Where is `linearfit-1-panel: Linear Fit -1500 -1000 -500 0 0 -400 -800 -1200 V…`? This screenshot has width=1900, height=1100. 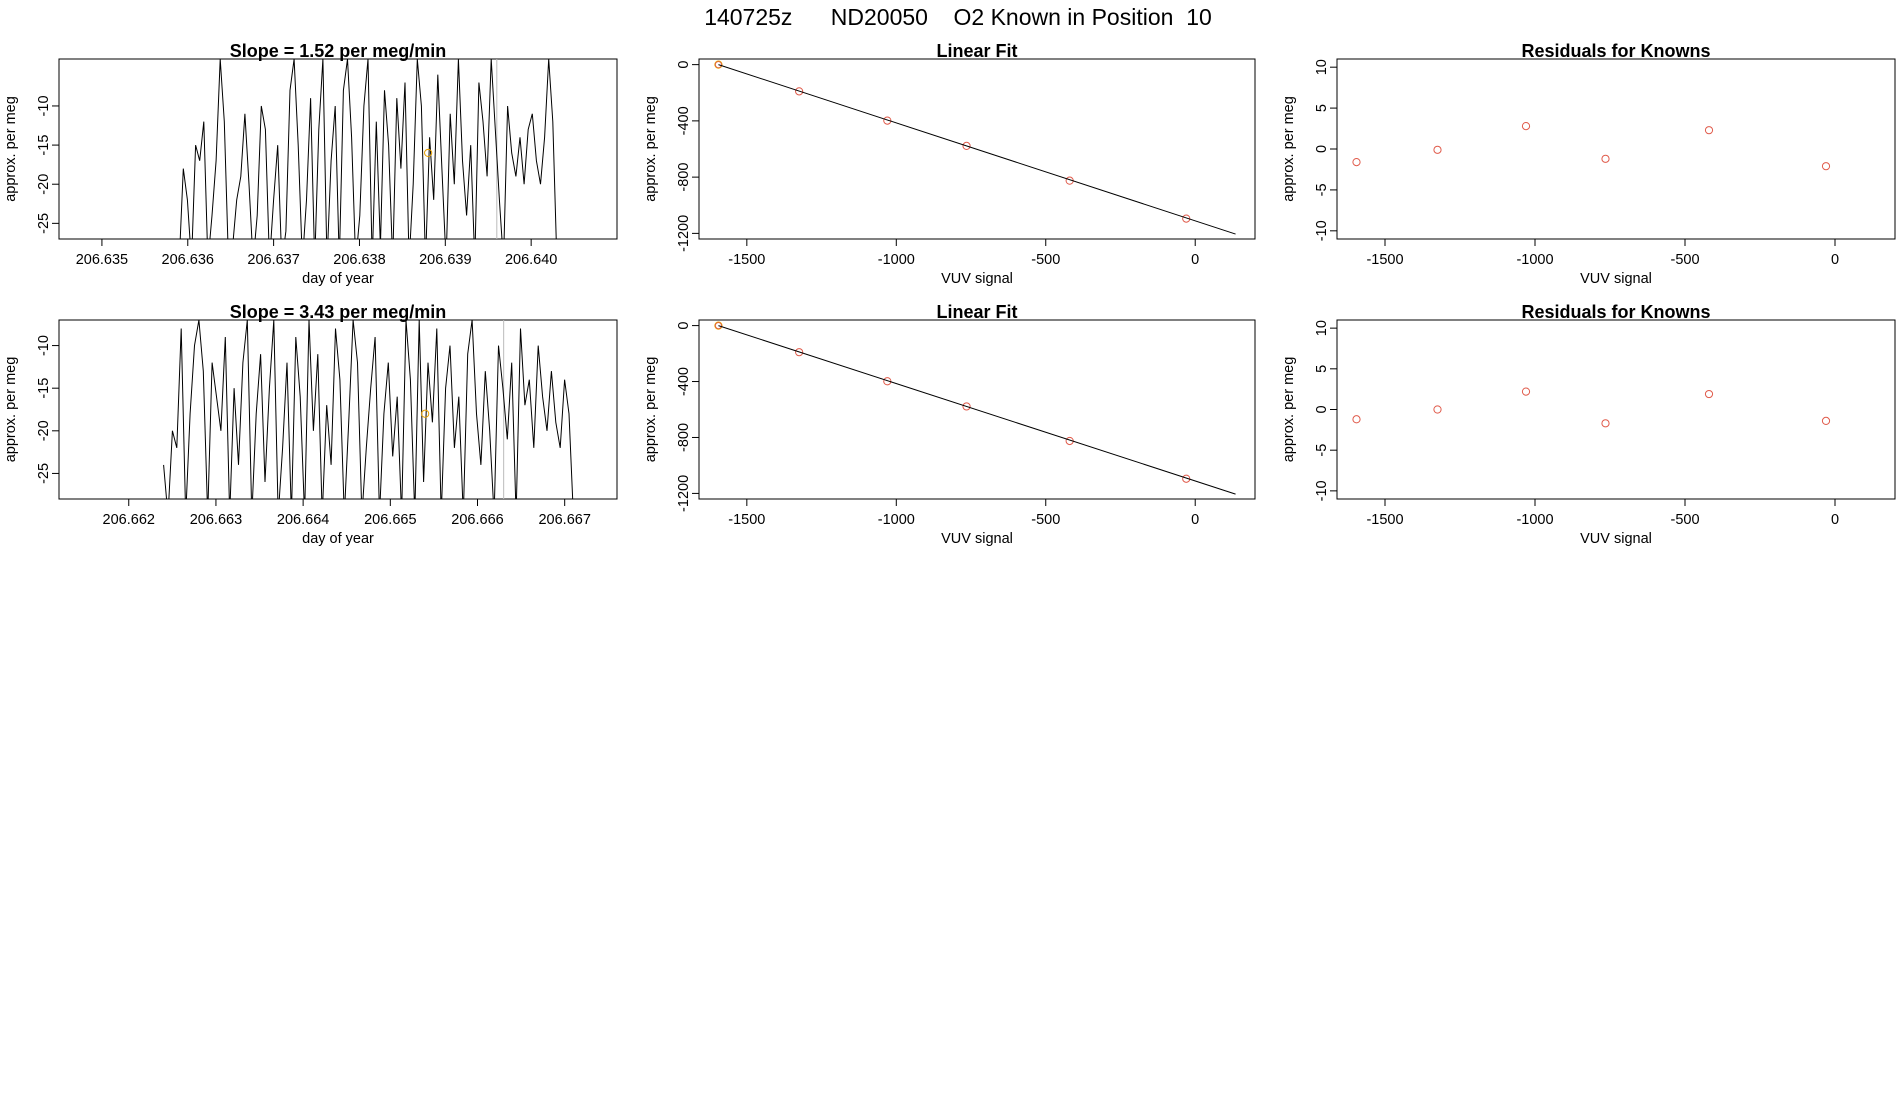 linearfit-1-panel: Linear Fit -1500 -1000 -500 0 0 -400 -800 -1200 V… is located at coordinates (949, 164).